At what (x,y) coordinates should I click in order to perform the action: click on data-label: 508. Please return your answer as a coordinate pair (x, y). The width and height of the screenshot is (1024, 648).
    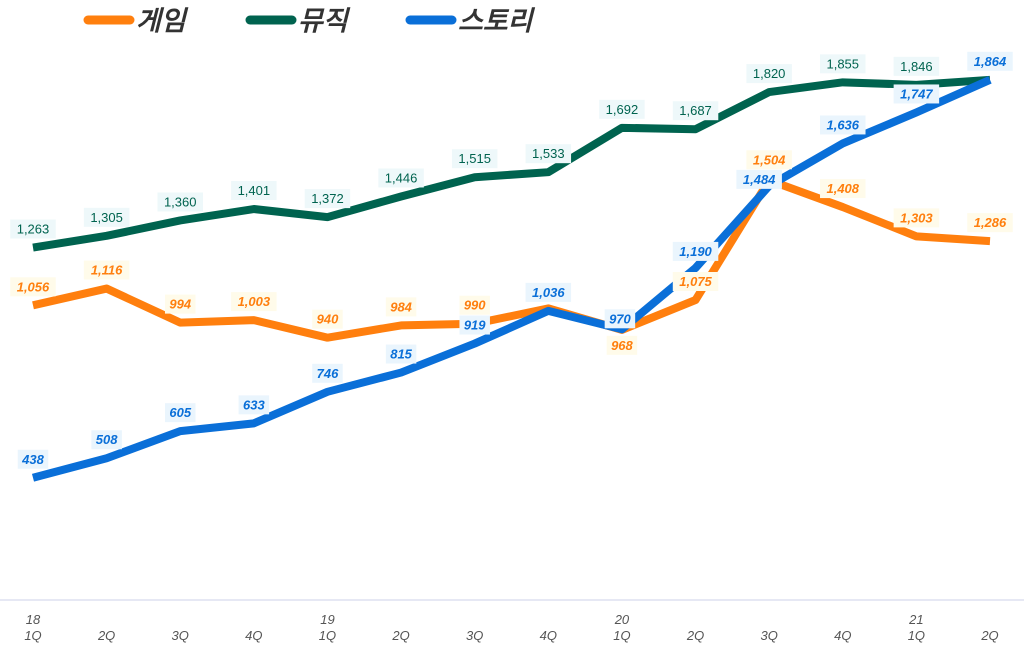
    Looking at the image, I should click on (107, 439).